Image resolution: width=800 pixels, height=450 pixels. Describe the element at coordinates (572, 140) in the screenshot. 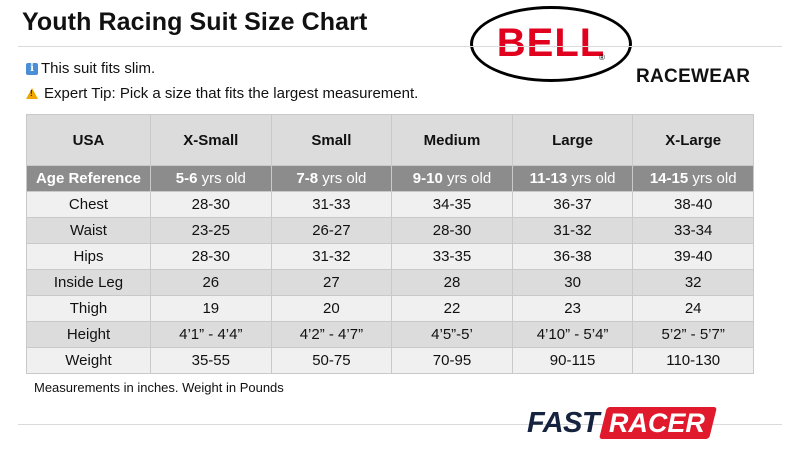

I see `column-header: Large` at that location.